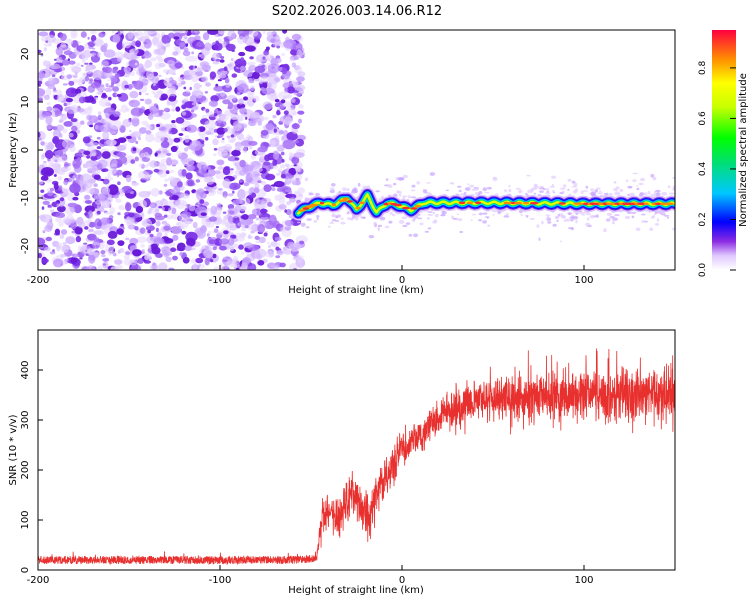 The image size is (750, 600). Describe the element at coordinates (25, 369) in the screenshot. I see `y-tick-label: 400` at that location.